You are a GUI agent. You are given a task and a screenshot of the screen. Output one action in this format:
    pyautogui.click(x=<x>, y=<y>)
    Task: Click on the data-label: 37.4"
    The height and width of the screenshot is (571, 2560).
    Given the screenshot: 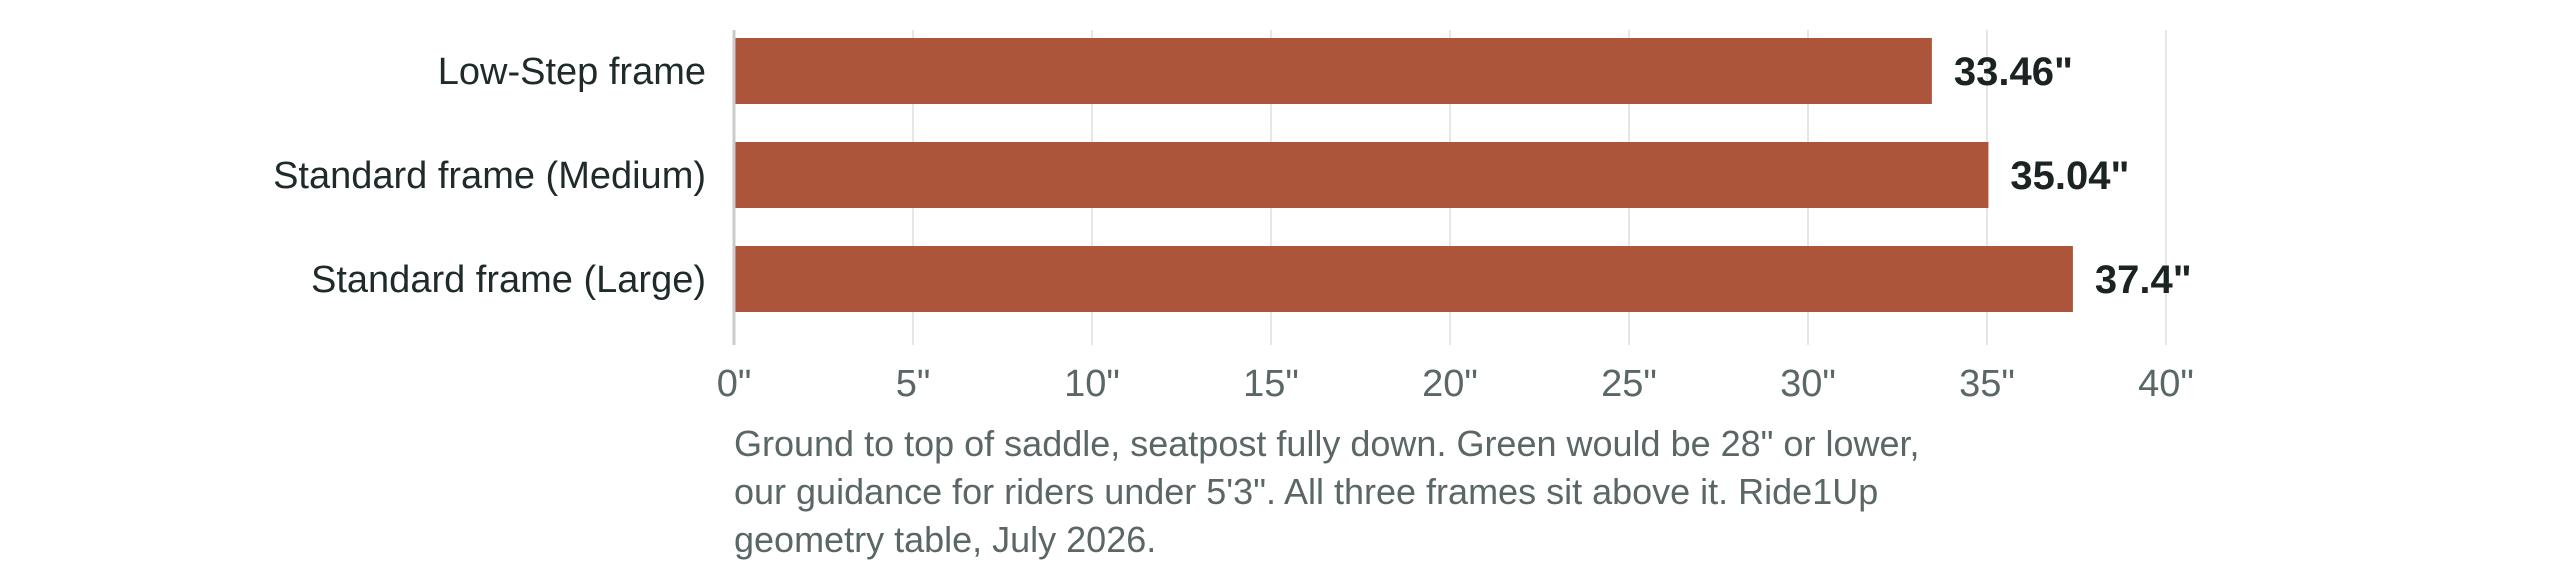 What is the action you would take?
    pyautogui.click(x=2143, y=280)
    